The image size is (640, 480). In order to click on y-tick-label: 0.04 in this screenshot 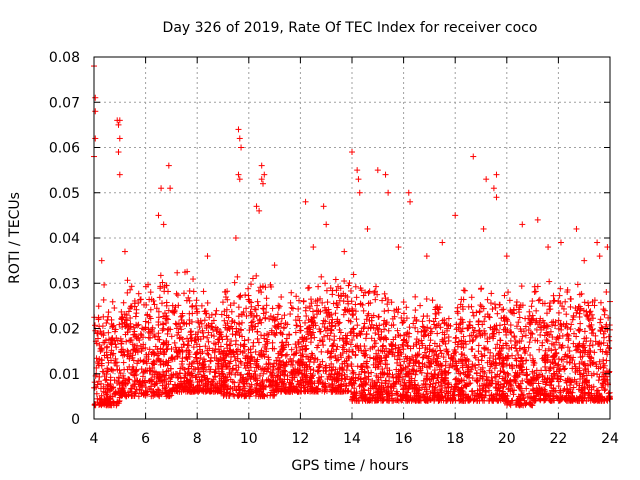, I will do `click(64, 239)`.